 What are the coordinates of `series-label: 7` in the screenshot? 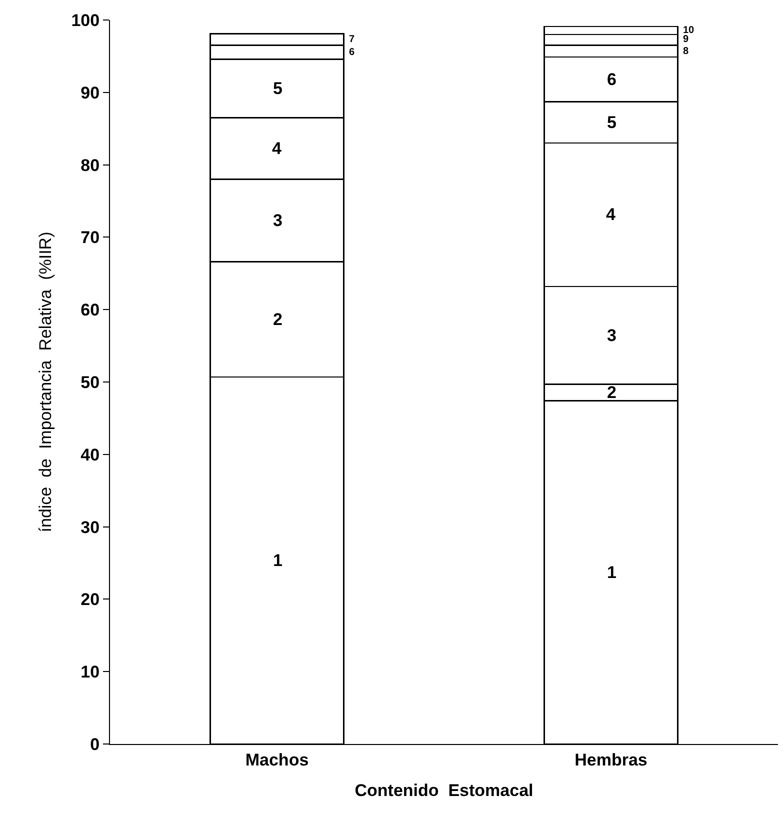 It's located at (352, 39).